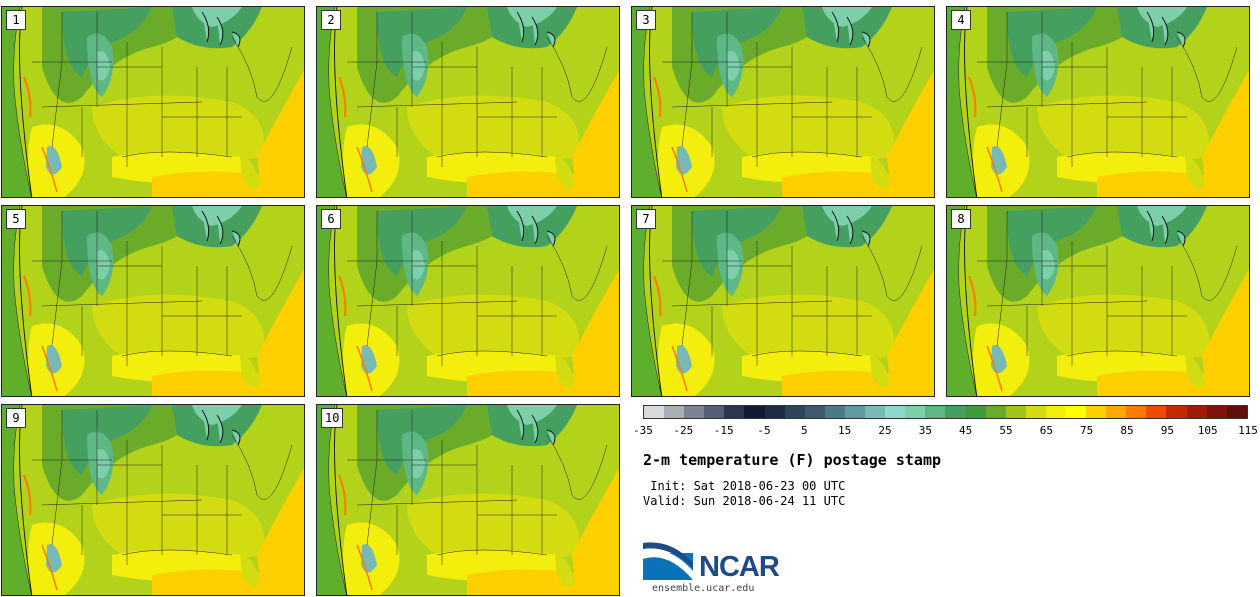 The height and width of the screenshot is (597, 1260). What do you see at coordinates (331, 219) in the screenshot?
I see `panel-label: 6` at bounding box center [331, 219].